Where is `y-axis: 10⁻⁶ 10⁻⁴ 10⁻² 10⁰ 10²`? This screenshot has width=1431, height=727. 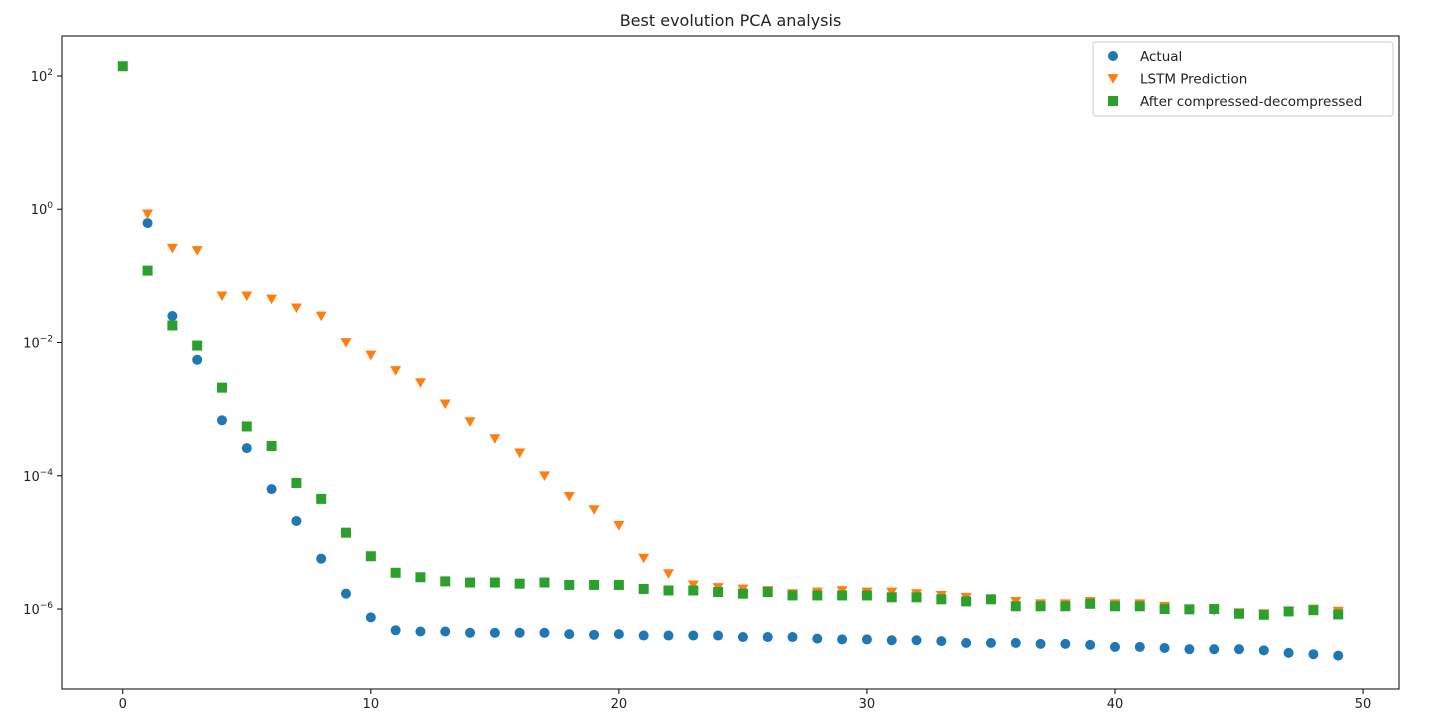
y-axis: 10⁻⁶ 10⁻⁴ 10⁻² 10⁰ 10² is located at coordinates (42, 343).